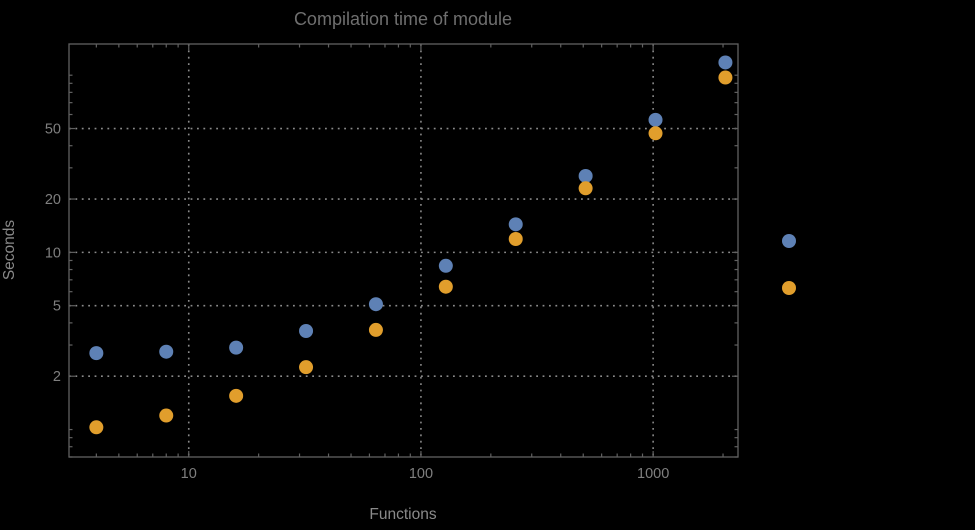 The image size is (975, 530). Describe the element at coordinates (53, 253) in the screenshot. I see `y-tick-label: 10` at that location.